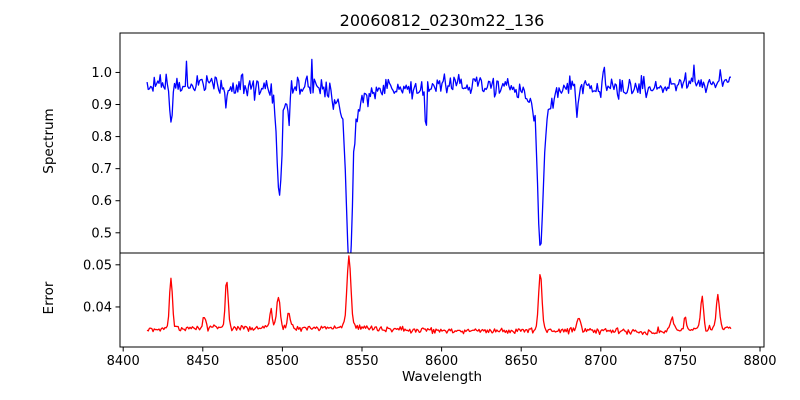 The width and height of the screenshot is (800, 400). Describe the element at coordinates (101, 169) in the screenshot. I see `spectrum-ytick-label: 0.7` at that location.